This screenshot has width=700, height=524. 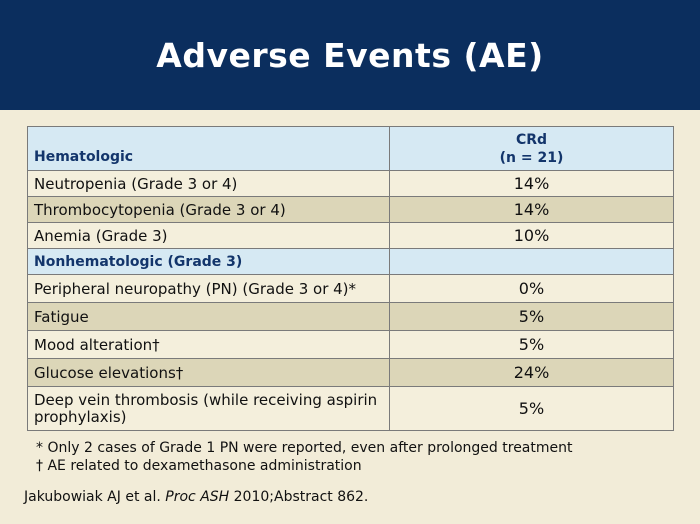 I want to click on citation-journal: Proc ASH, so click(x=197, y=497).